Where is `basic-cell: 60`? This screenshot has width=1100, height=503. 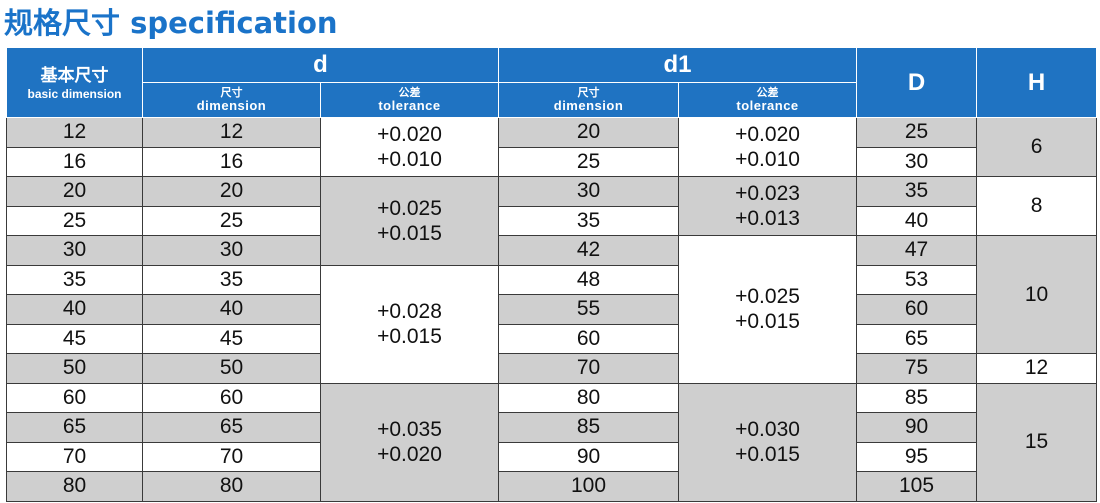 basic-cell: 60 is located at coordinates (74, 397).